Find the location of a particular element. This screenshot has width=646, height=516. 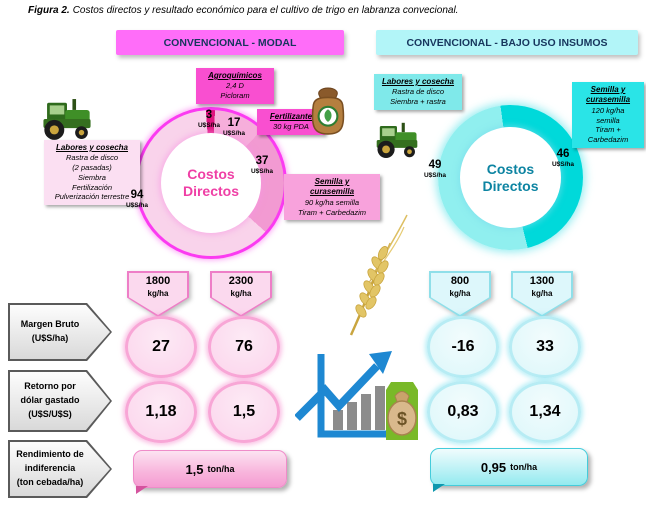

yield-flag-bajo-800: 800 kg/ha is located at coordinates (460, 294).